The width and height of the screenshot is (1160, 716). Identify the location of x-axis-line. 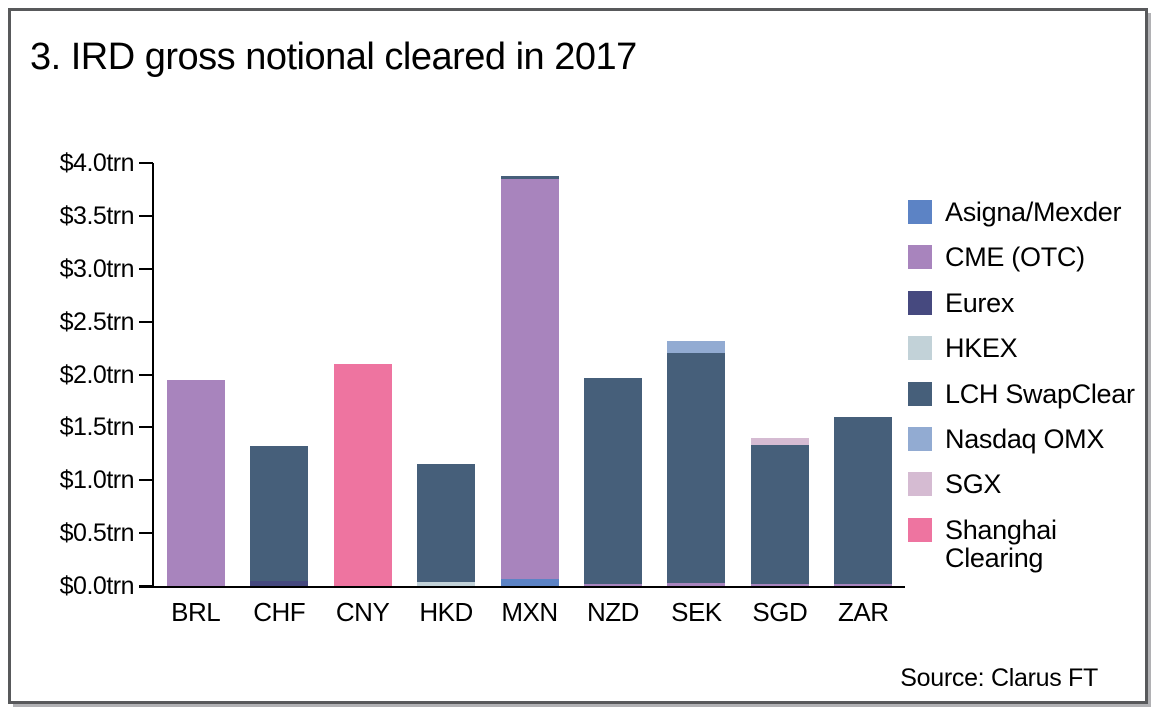
(522, 587).